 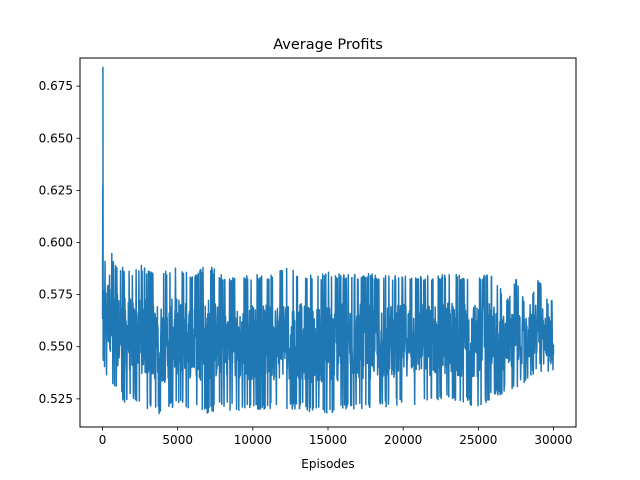 What do you see at coordinates (253, 440) in the screenshot?
I see `x-tick-label: 10000` at bounding box center [253, 440].